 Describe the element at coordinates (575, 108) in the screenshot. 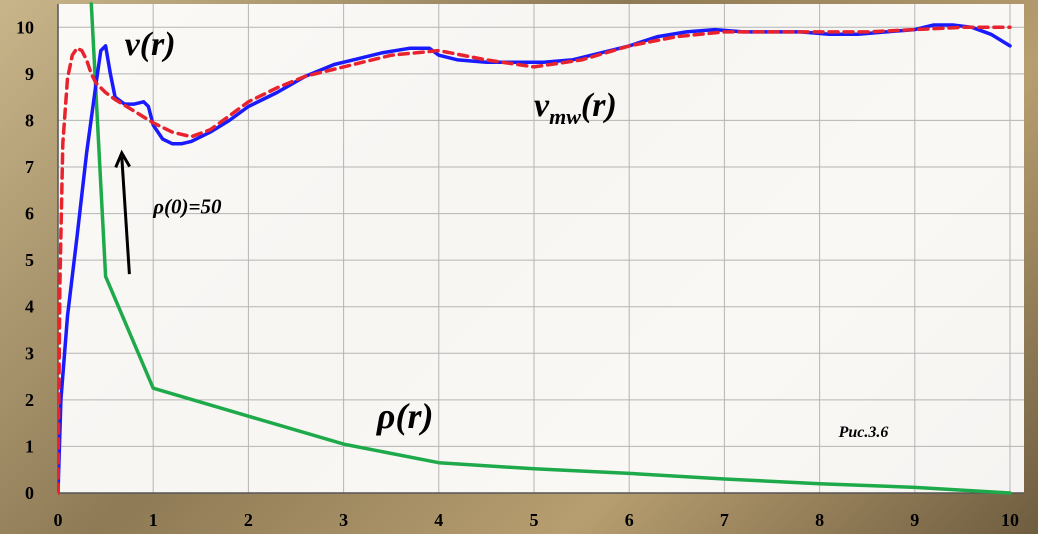

I see `label-v-mw-of-r: vmw(r)` at that location.